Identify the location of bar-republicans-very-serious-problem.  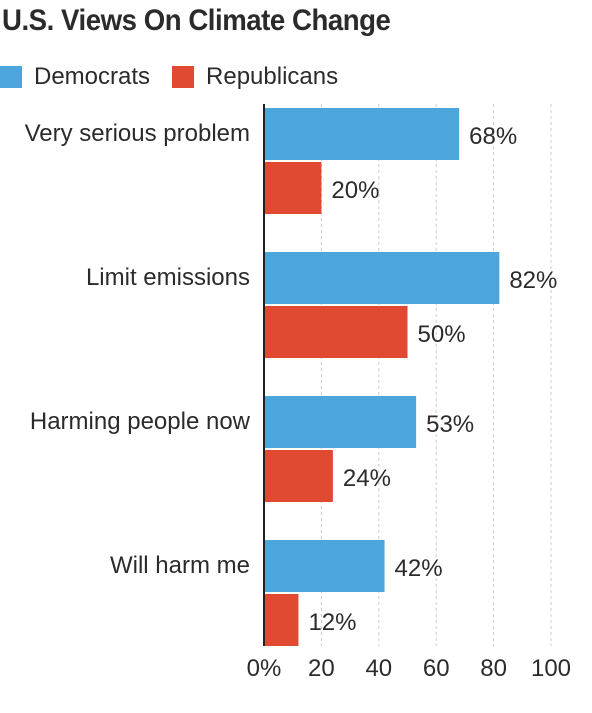
(293, 188).